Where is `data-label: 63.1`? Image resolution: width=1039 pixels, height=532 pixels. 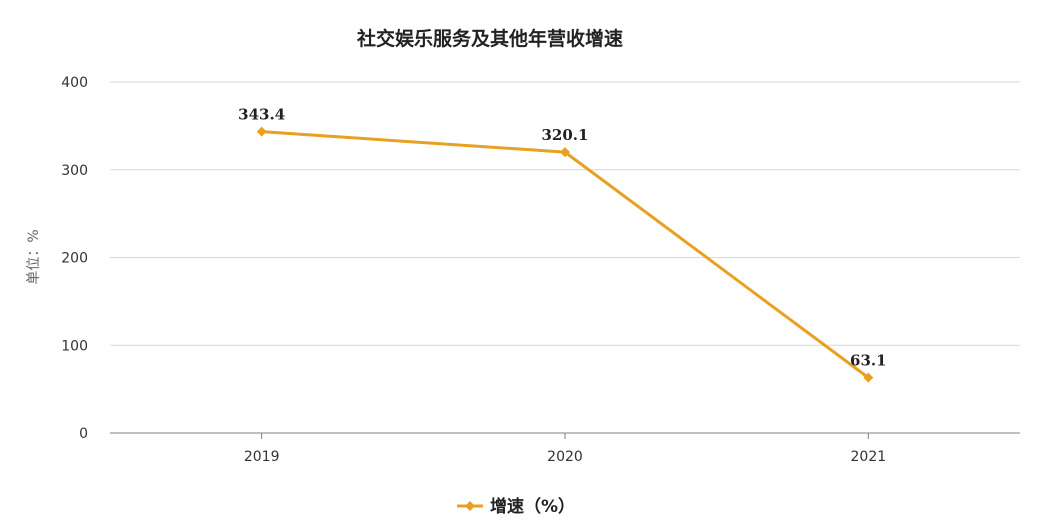 data-label: 63.1 is located at coordinates (868, 361).